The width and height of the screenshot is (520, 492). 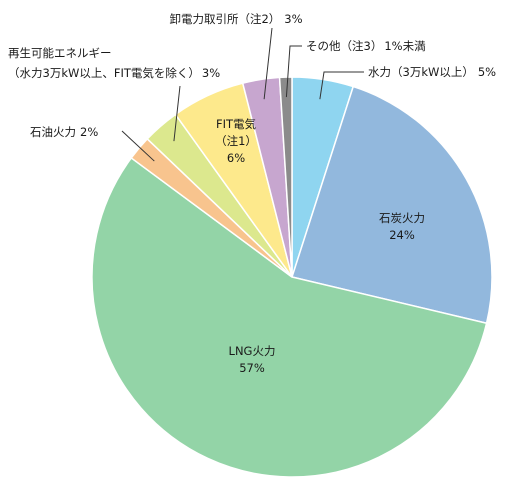 I want to click on leader-line-hydro, so click(x=341, y=85).